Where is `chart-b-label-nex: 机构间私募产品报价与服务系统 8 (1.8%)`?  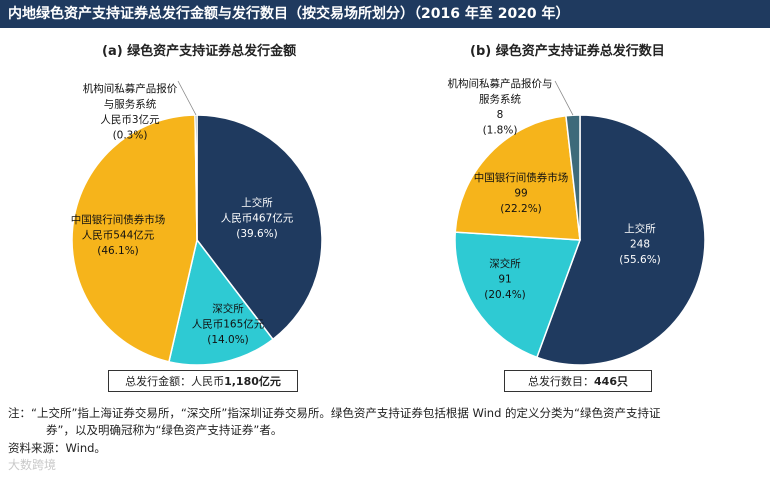
chart-b-label-nex: 机构间私募产品报价与服务系统 8 (1.8%) is located at coordinates (500, 107).